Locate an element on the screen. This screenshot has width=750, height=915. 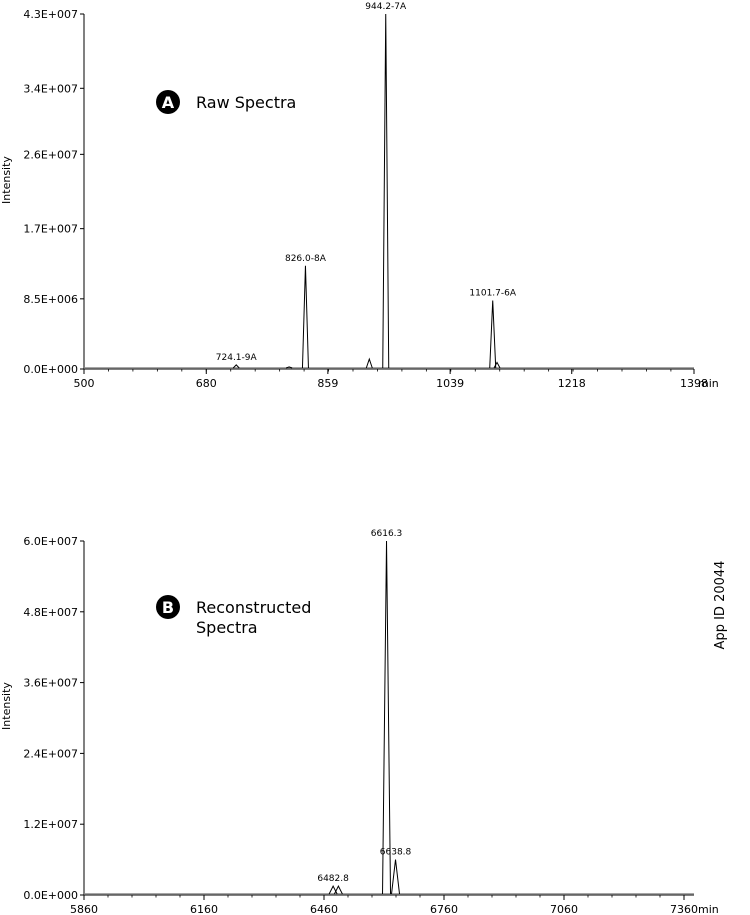
peak-label: 944.2-7A is located at coordinates (386, 7).